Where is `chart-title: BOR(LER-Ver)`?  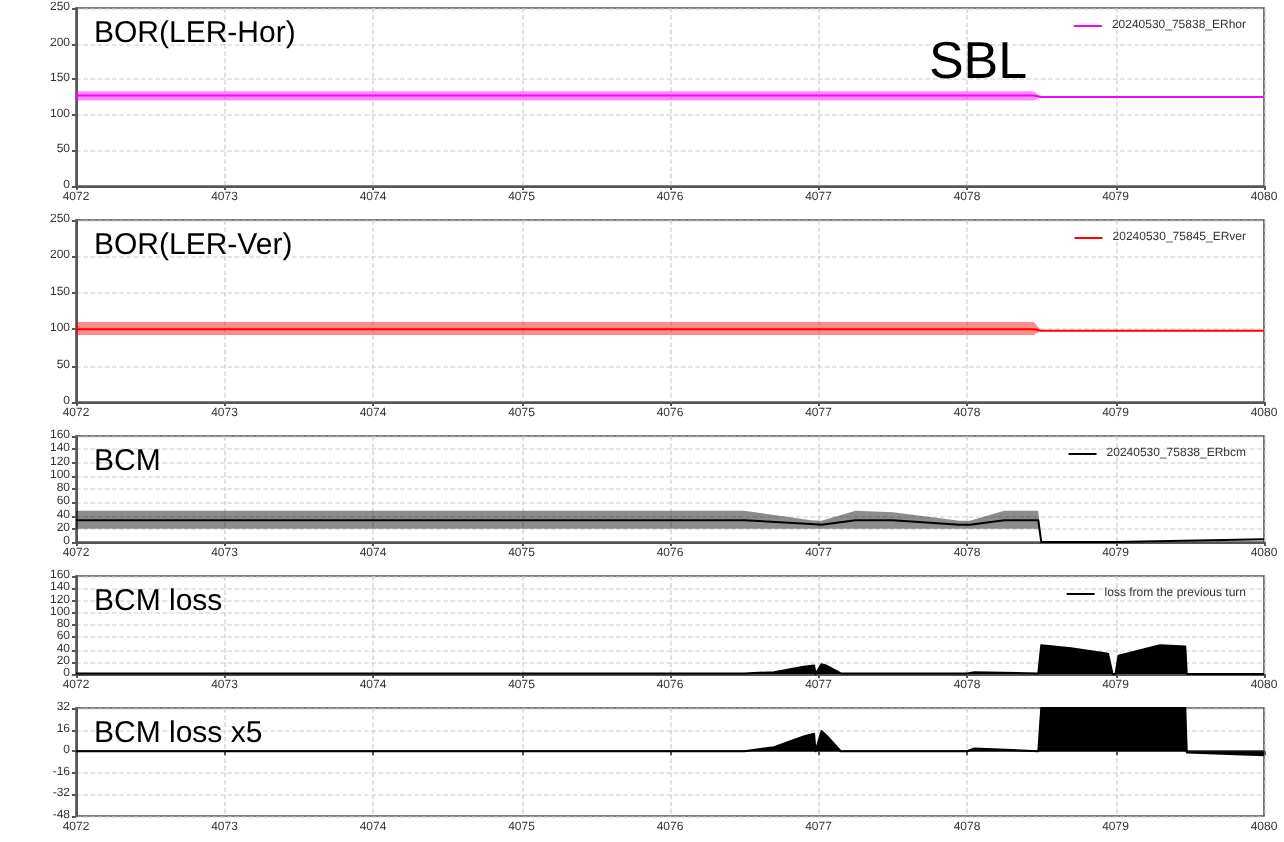
chart-title: BOR(LER-Ver) is located at coordinates (193, 245).